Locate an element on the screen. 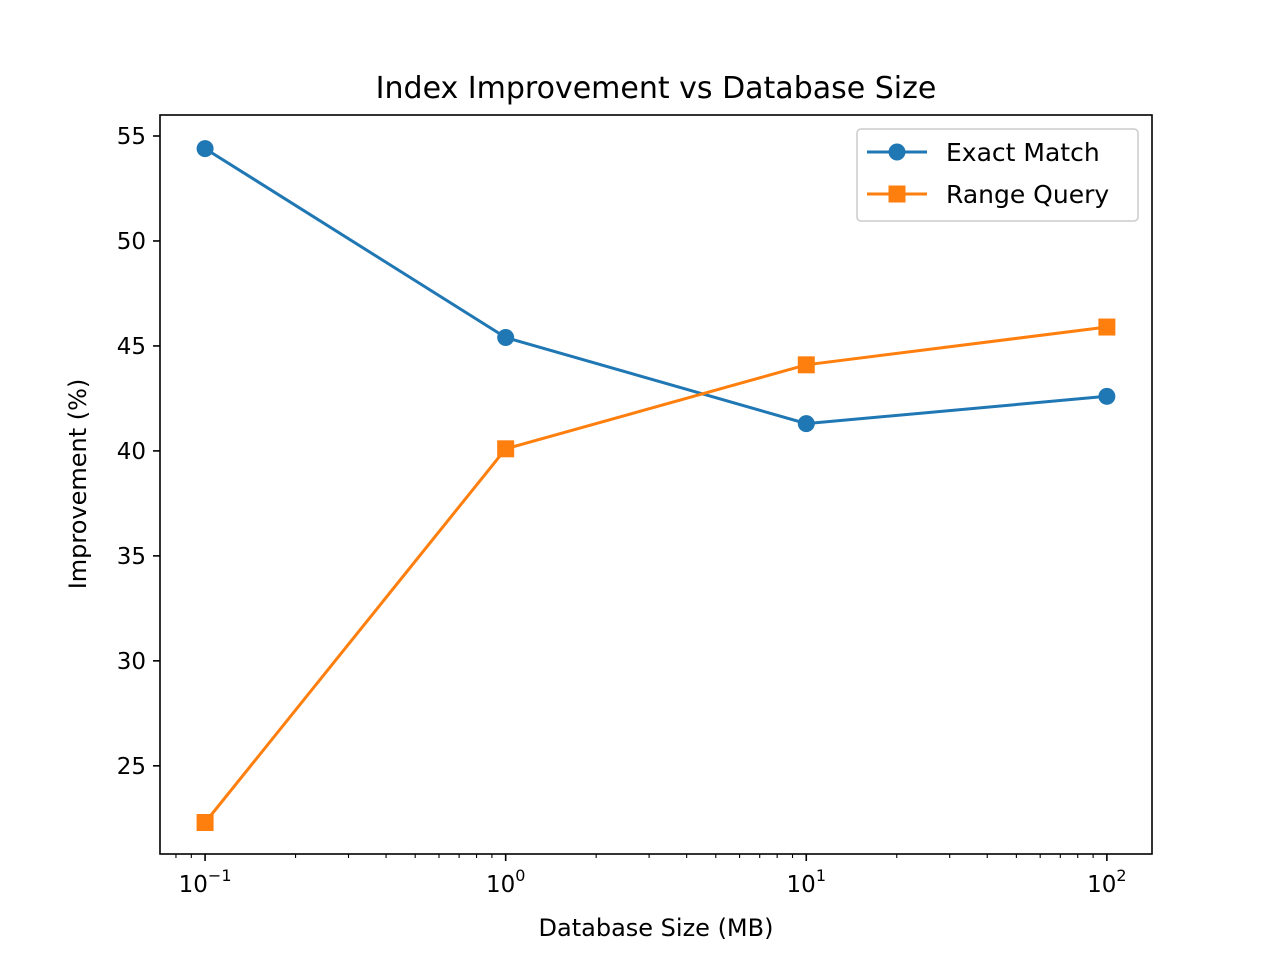 The width and height of the screenshot is (1280, 960). legend-label: Exact Match is located at coordinates (1023, 152).